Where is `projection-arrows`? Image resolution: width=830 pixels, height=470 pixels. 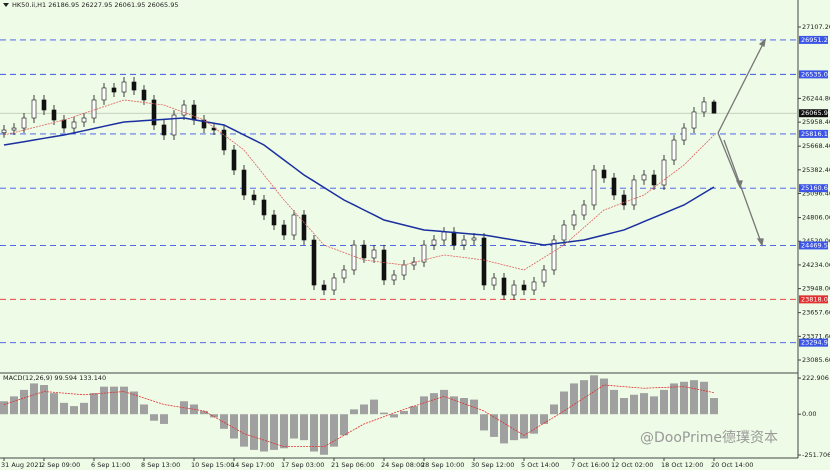
projection-arrows is located at coordinates (741, 142).